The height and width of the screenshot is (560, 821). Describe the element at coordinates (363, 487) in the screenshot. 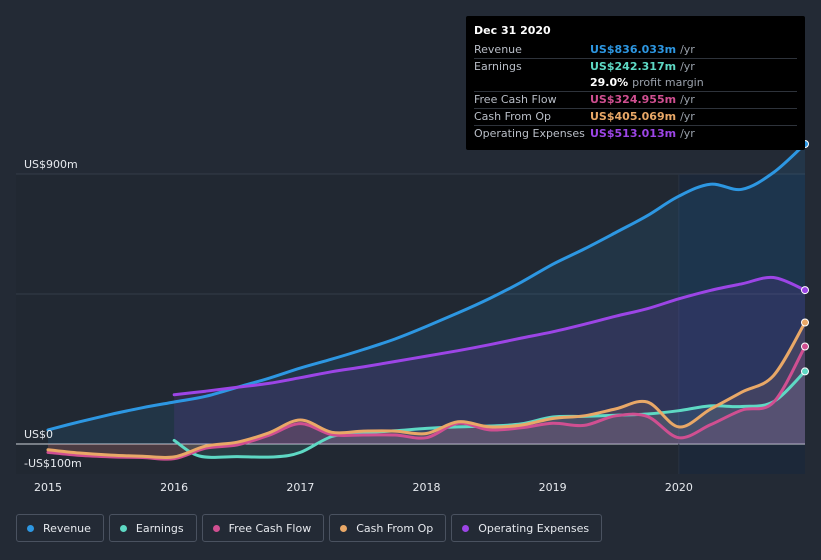

I see `x-axis-labels: 2015 2016 2017 2018 2019 2020` at that location.